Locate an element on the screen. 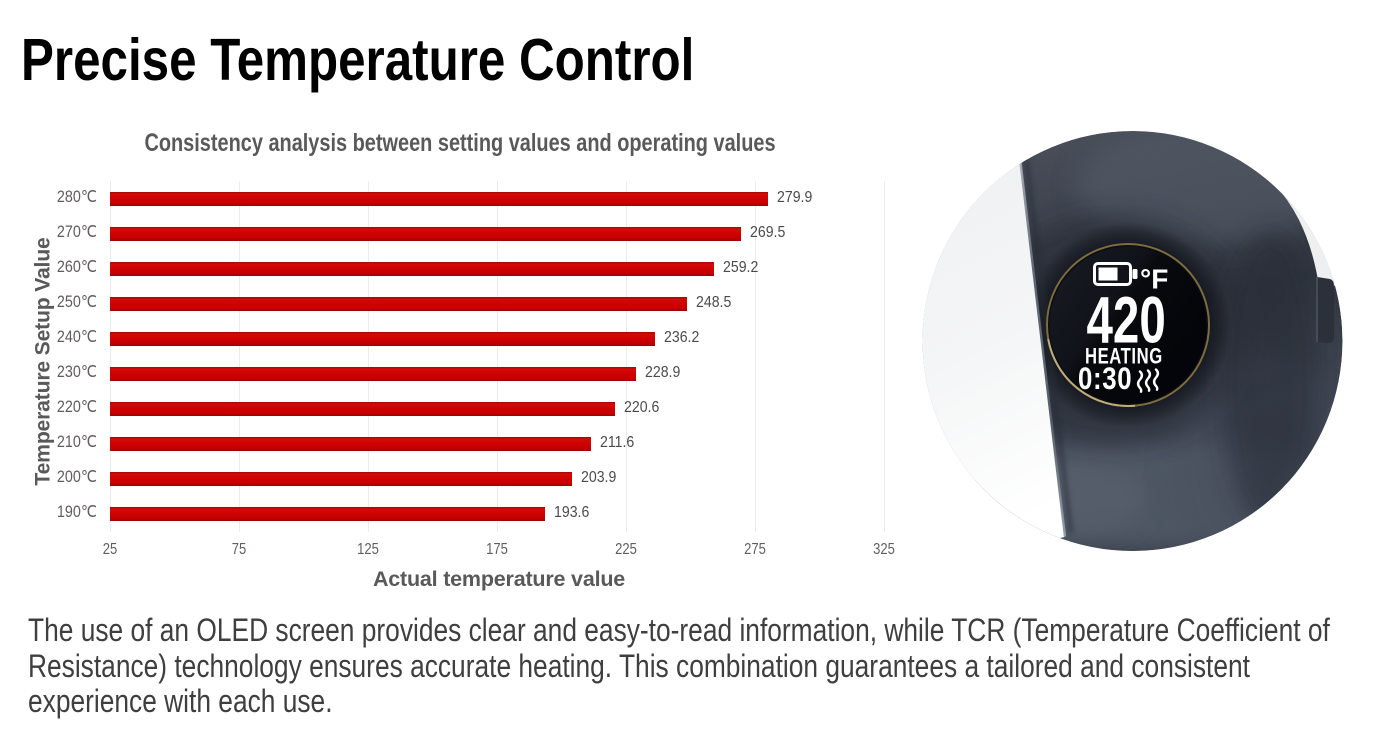 The image size is (1379, 746). svg-text: HEATING is located at coordinates (1124, 356).